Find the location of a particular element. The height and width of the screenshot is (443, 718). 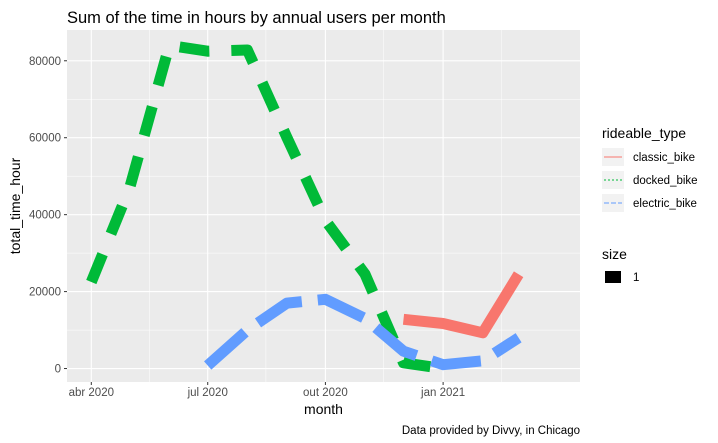

y-tick-label: 40000 is located at coordinates (45, 216).